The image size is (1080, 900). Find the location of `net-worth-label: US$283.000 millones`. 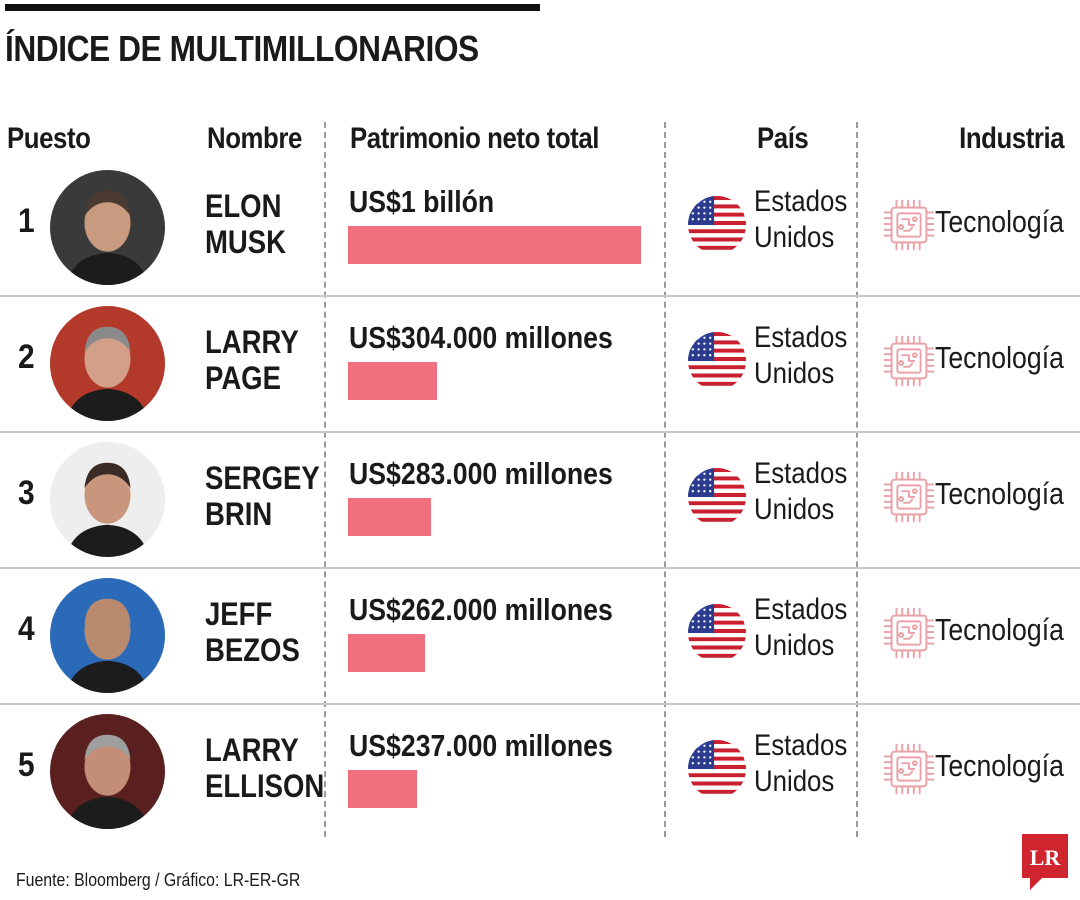

net-worth-label: US$283.000 millones is located at coordinates (481, 473).